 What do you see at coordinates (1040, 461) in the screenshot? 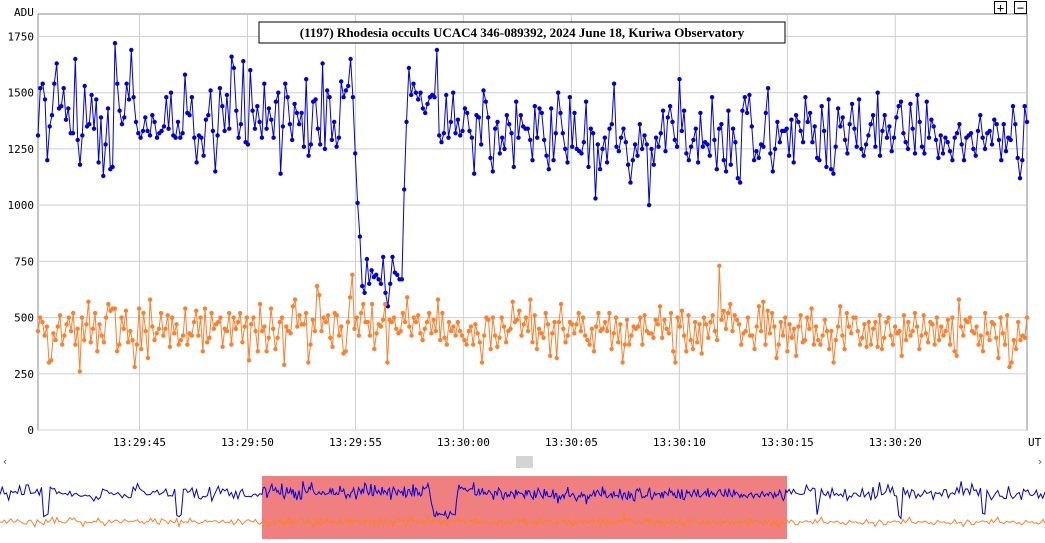
I see `scroll-right-icon: ›` at bounding box center [1040, 461].